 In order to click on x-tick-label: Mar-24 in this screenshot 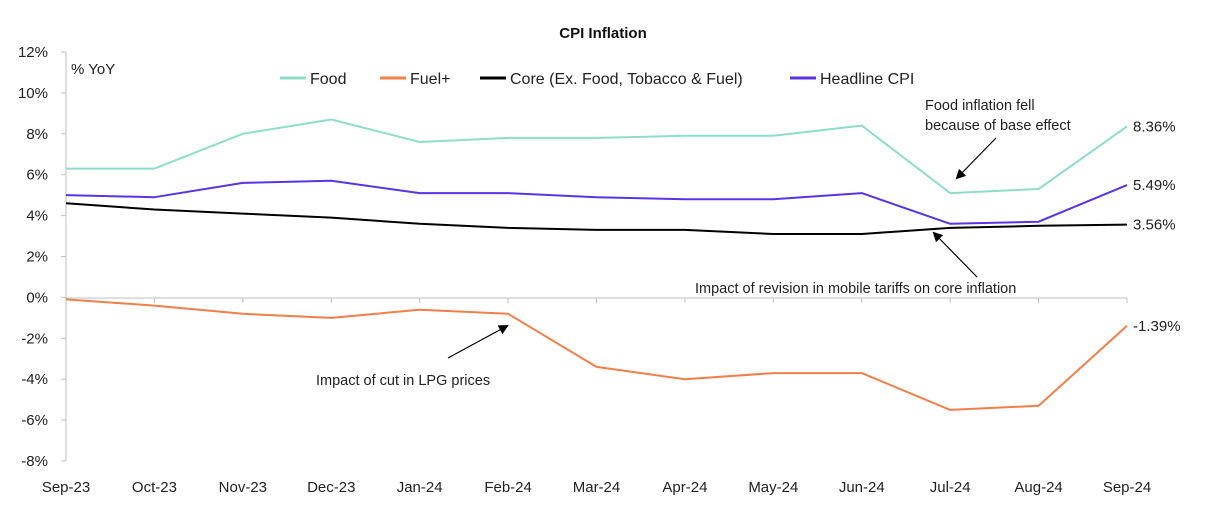, I will do `click(597, 487)`.